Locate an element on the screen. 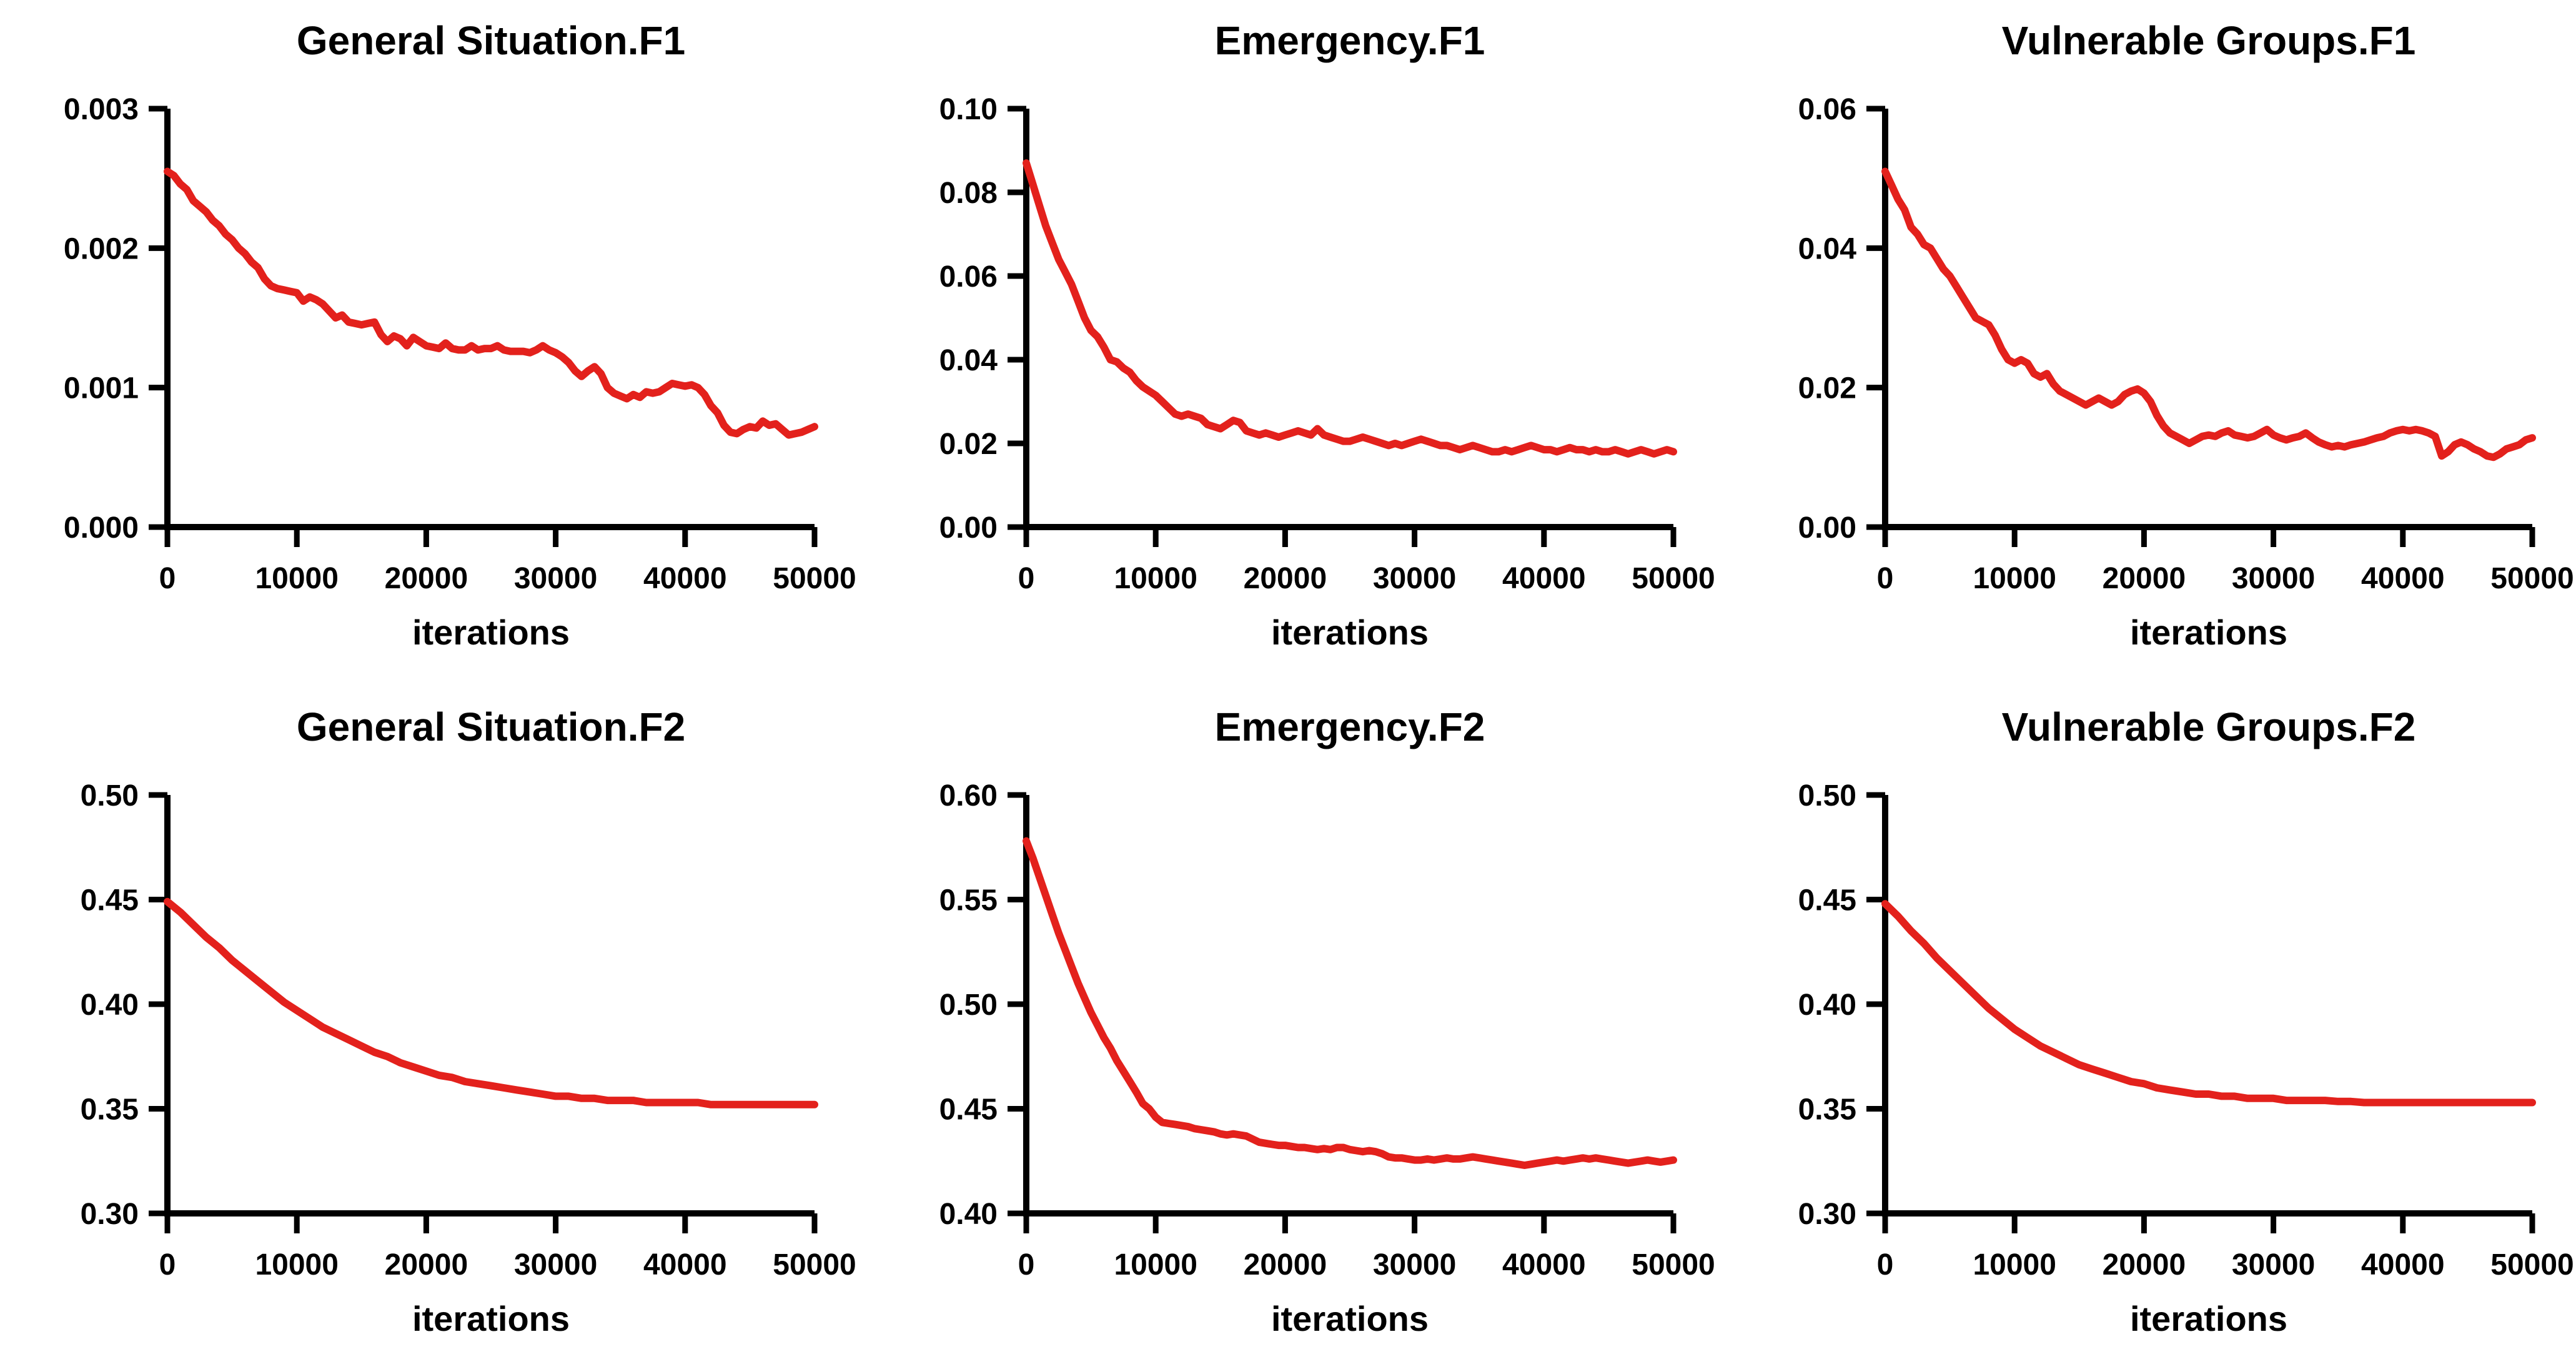 The height and width of the screenshot is (1372, 2576). y-tick-label: 0.55 is located at coordinates (968, 900).